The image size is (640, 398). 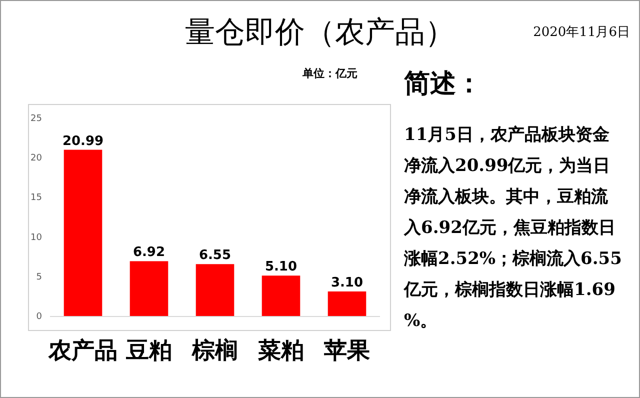 What do you see at coordinates (280, 350) in the screenshot?
I see `x-tick-label: 菜粕` at bounding box center [280, 350].